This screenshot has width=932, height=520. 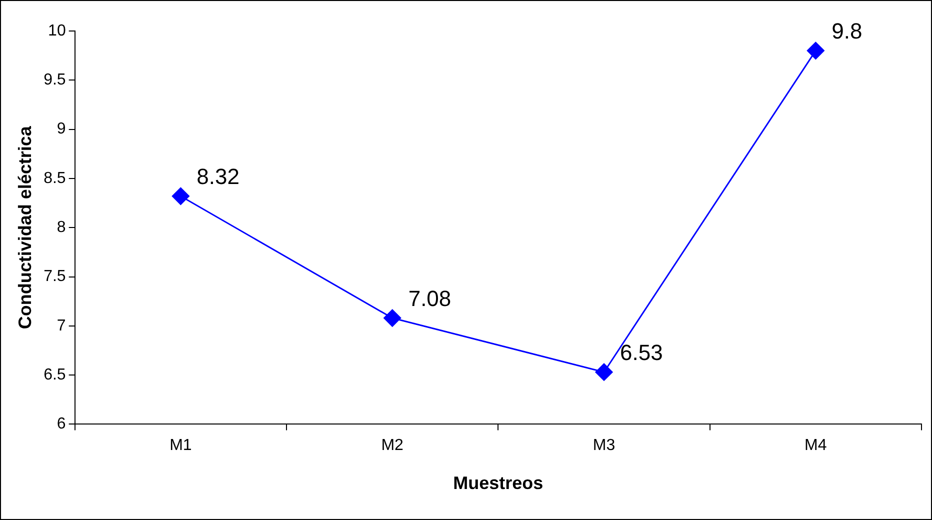 What do you see at coordinates (218, 177) in the screenshot?
I see `data-label: 8.32` at bounding box center [218, 177].